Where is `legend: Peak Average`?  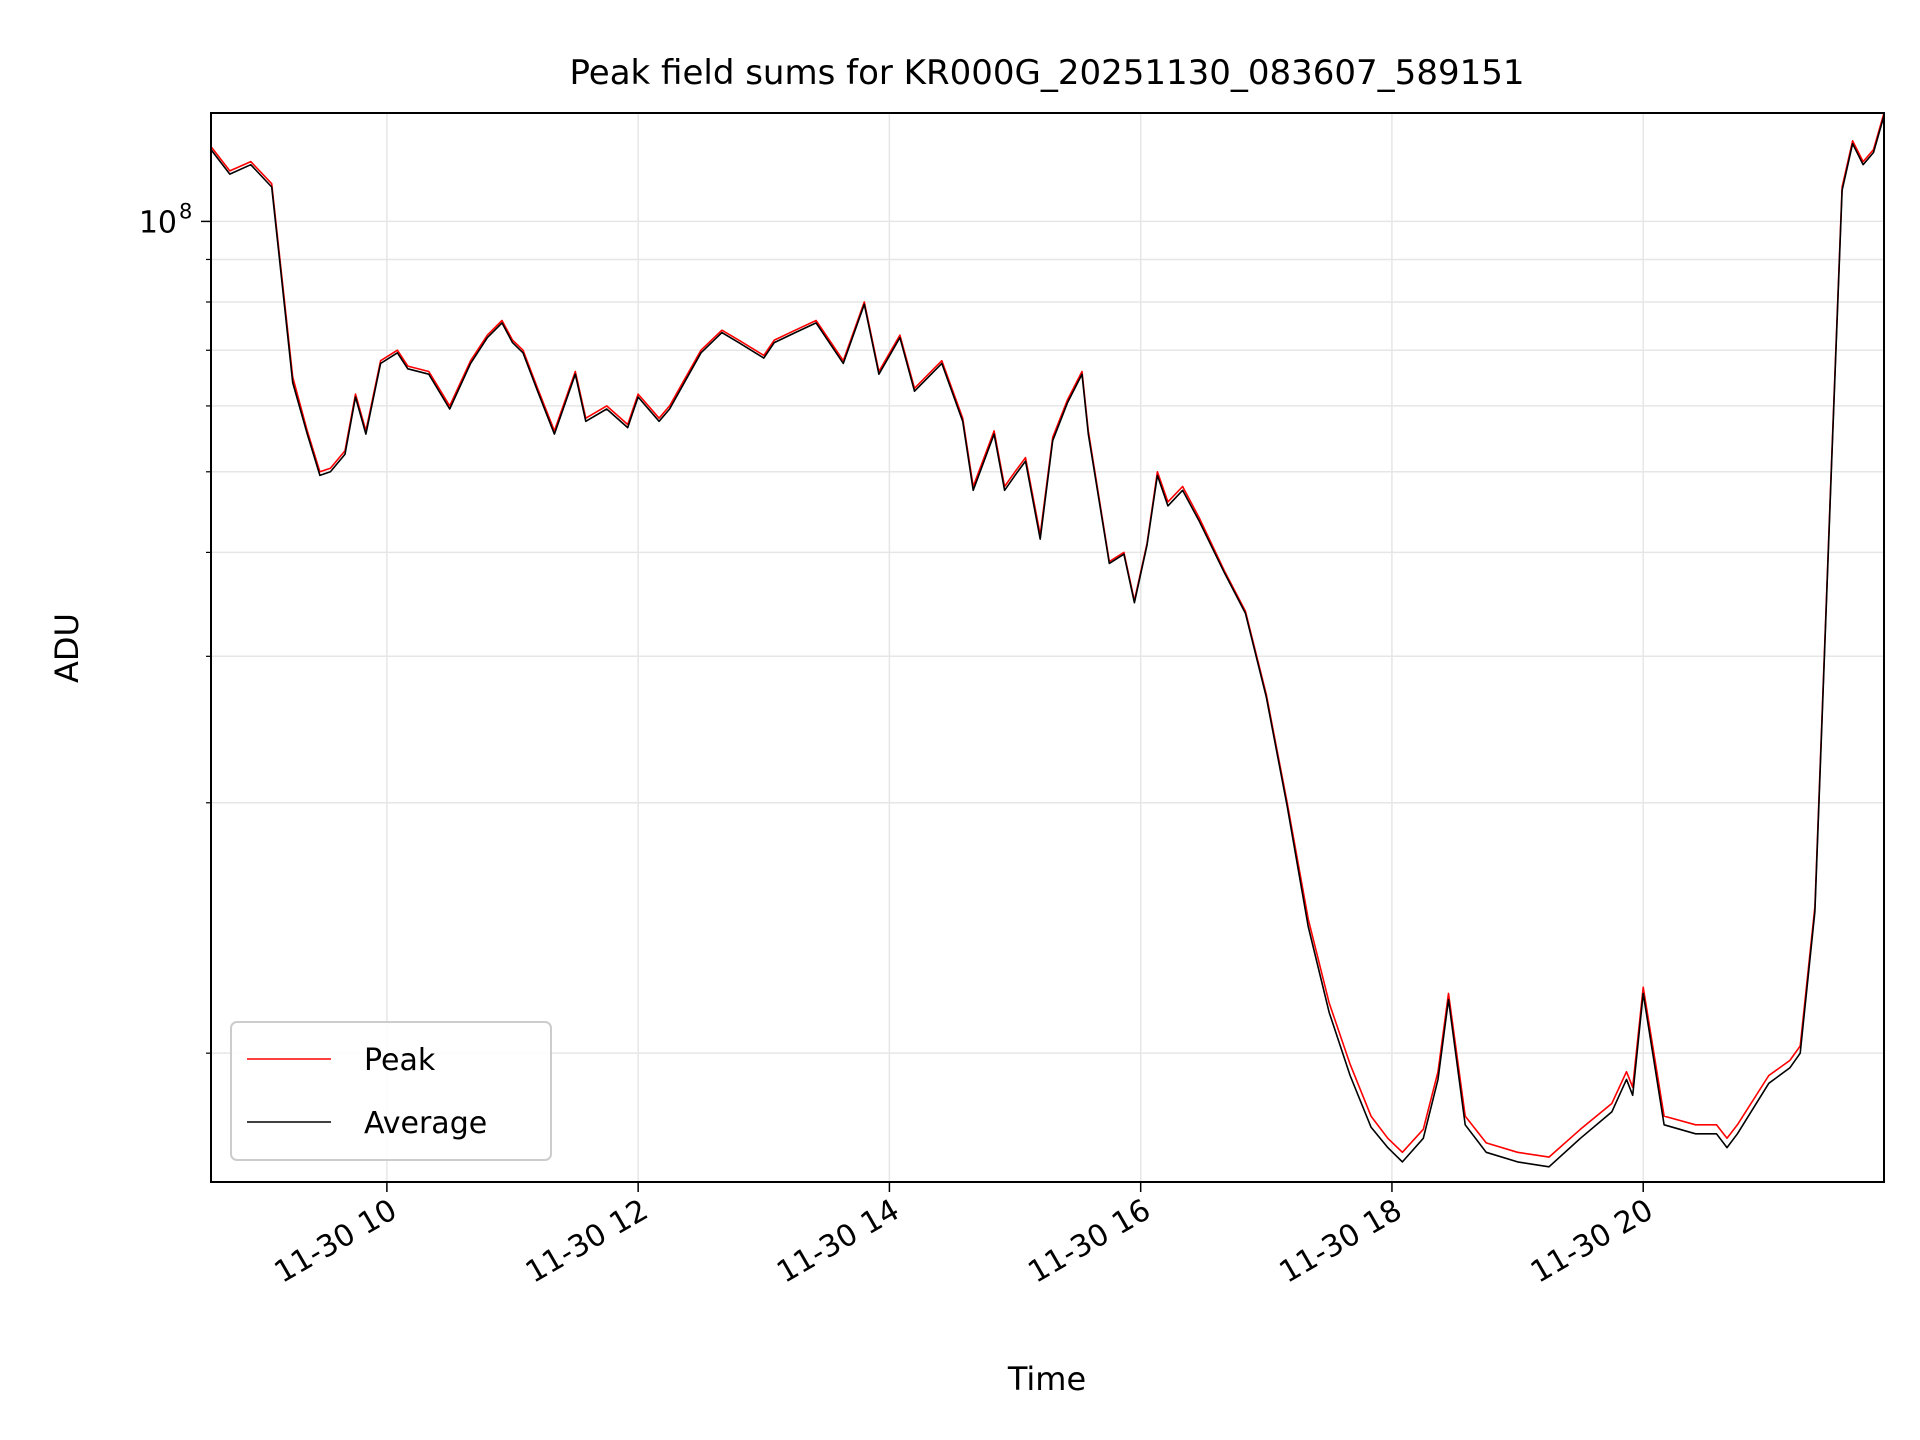
legend: Peak Average is located at coordinates (391, 1091).